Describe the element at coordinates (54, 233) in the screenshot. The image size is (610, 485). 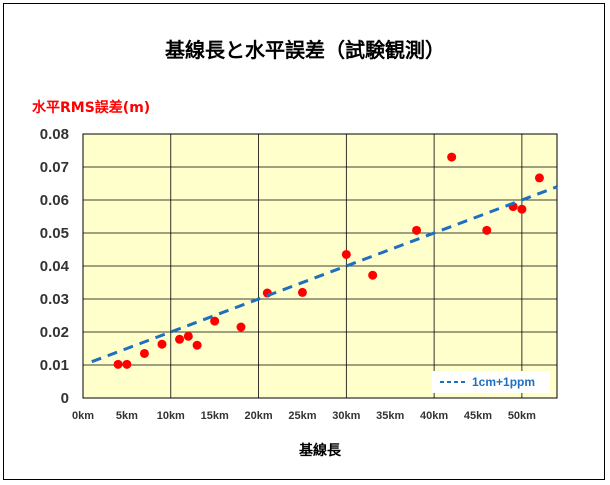
I see `y-tick-label: 0.05` at that location.